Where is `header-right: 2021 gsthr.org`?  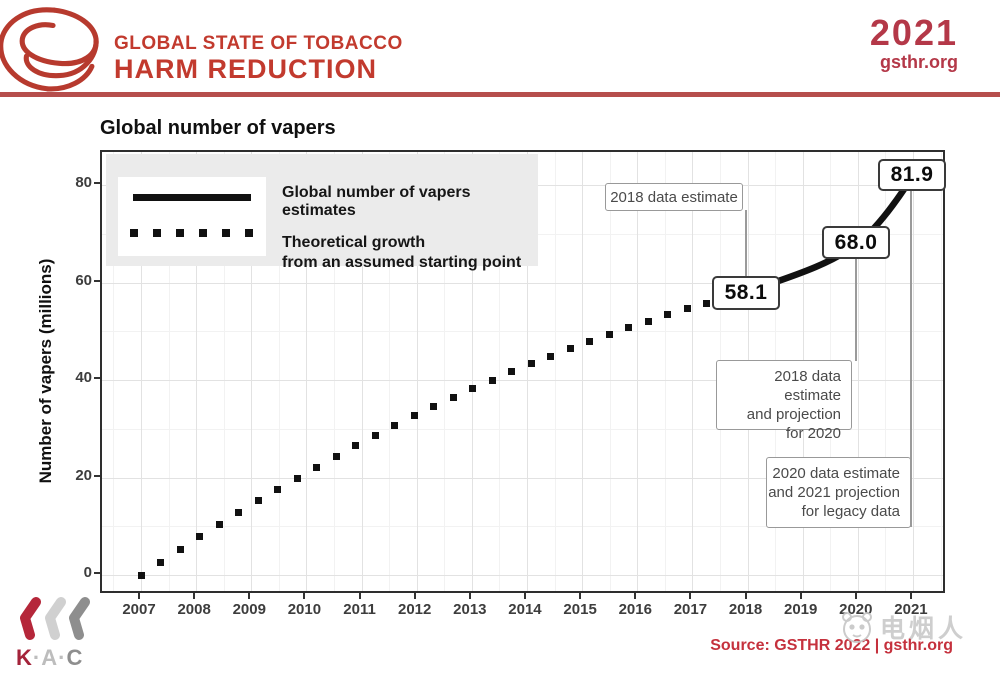 header-right: 2021 gsthr.org is located at coordinates (914, 43).